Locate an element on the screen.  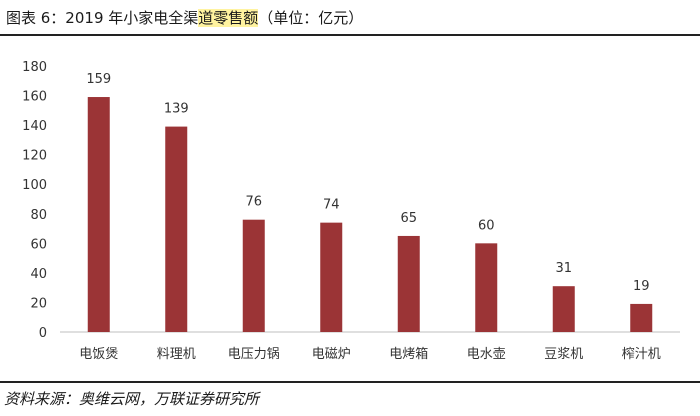
category-label: 电烤箱 is located at coordinates (408, 354).